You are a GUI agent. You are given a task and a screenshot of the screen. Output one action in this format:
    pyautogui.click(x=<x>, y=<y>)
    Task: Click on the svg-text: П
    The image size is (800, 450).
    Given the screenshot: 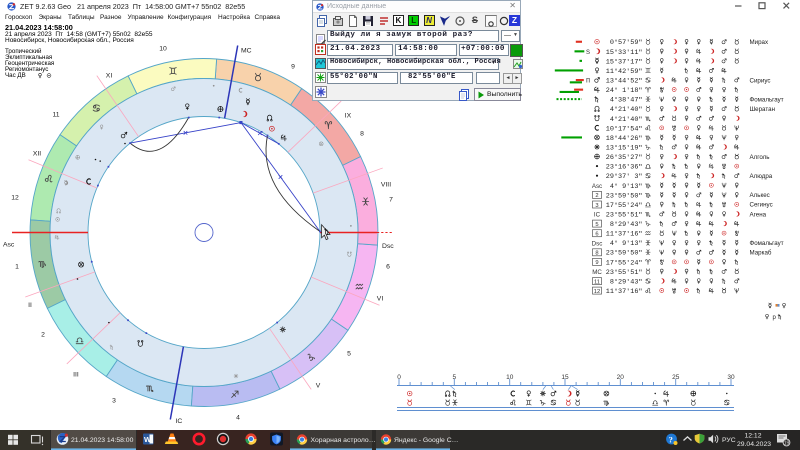 What is the action you would take?
    pyautogui.click(x=588, y=82)
    